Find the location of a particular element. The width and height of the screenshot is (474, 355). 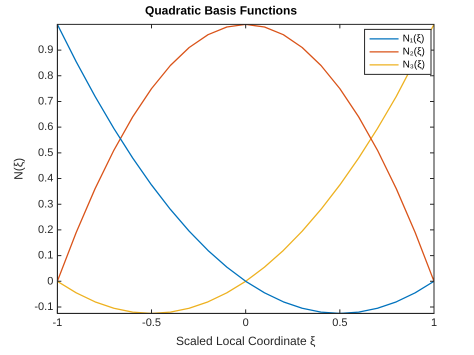

x-tick-label: 0 is located at coordinates (245, 323).